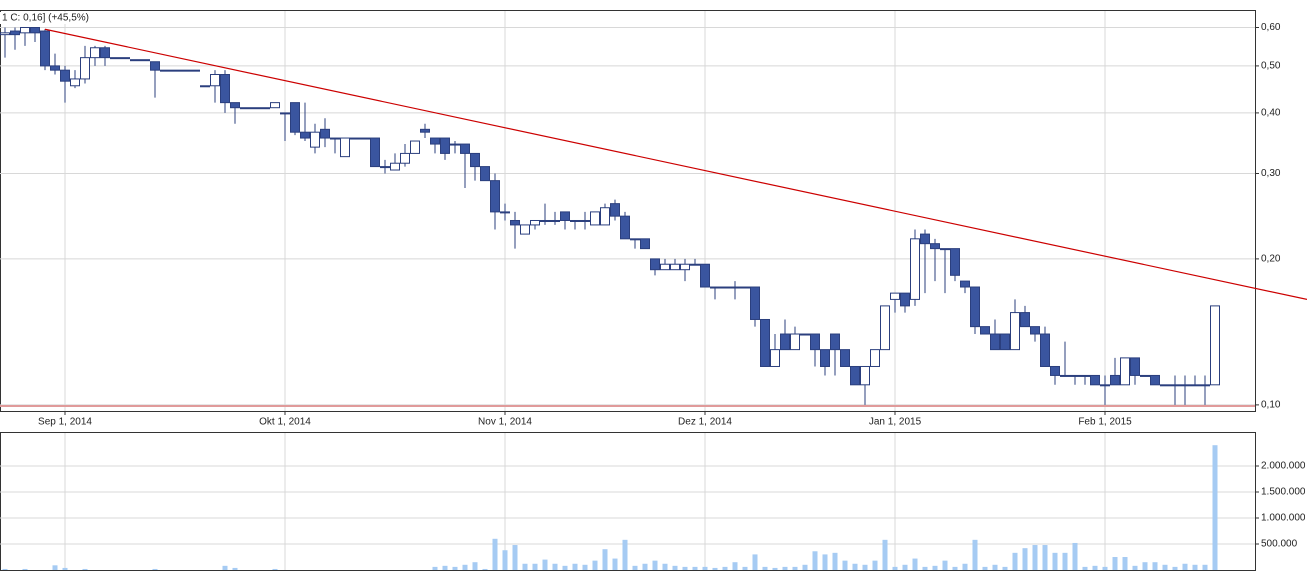 The image size is (1307, 575). I want to click on y-tick-label: 0,20, so click(1271, 259).